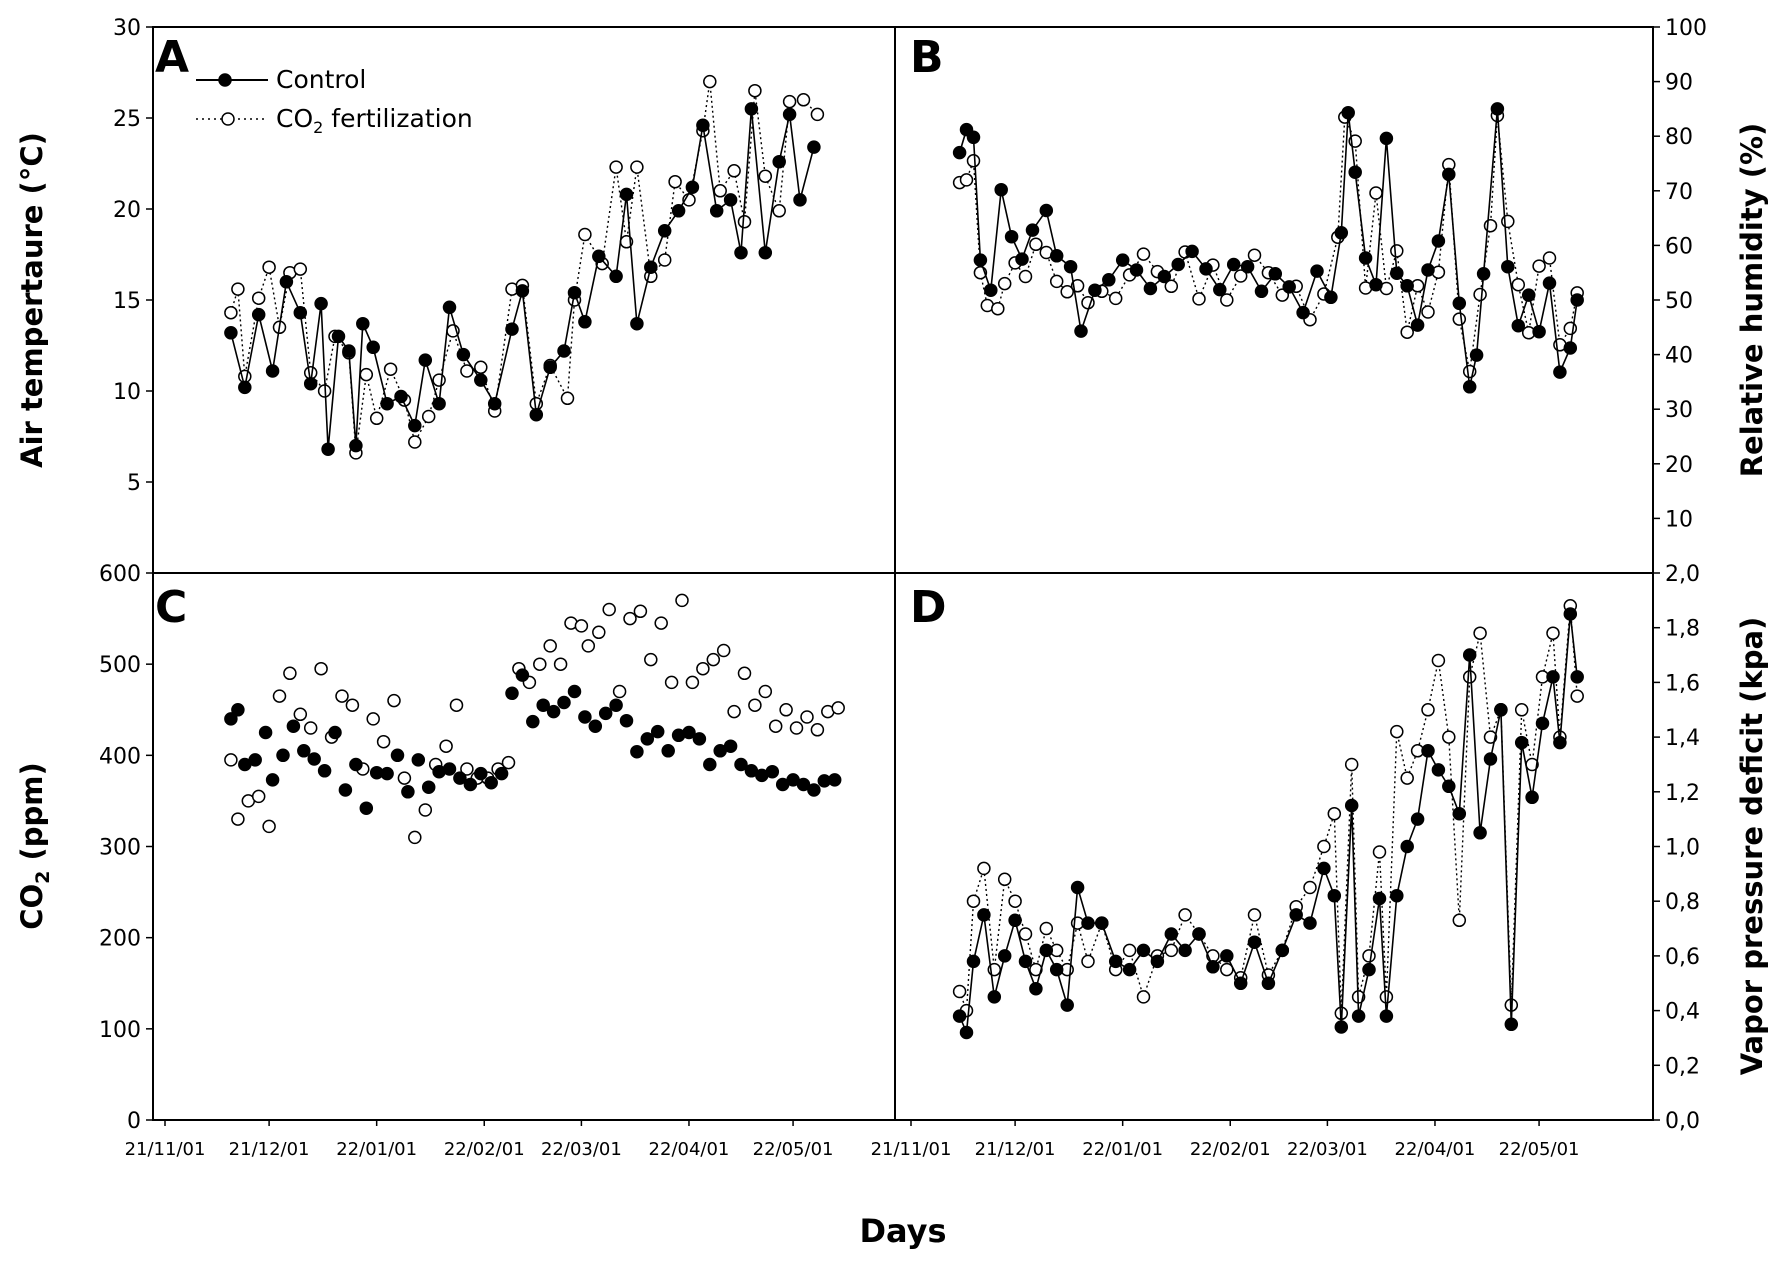 This screenshot has height=1270, width=1774. Describe the element at coordinates (927, 57) in the screenshot. I see `panel-label-b: B` at that location.